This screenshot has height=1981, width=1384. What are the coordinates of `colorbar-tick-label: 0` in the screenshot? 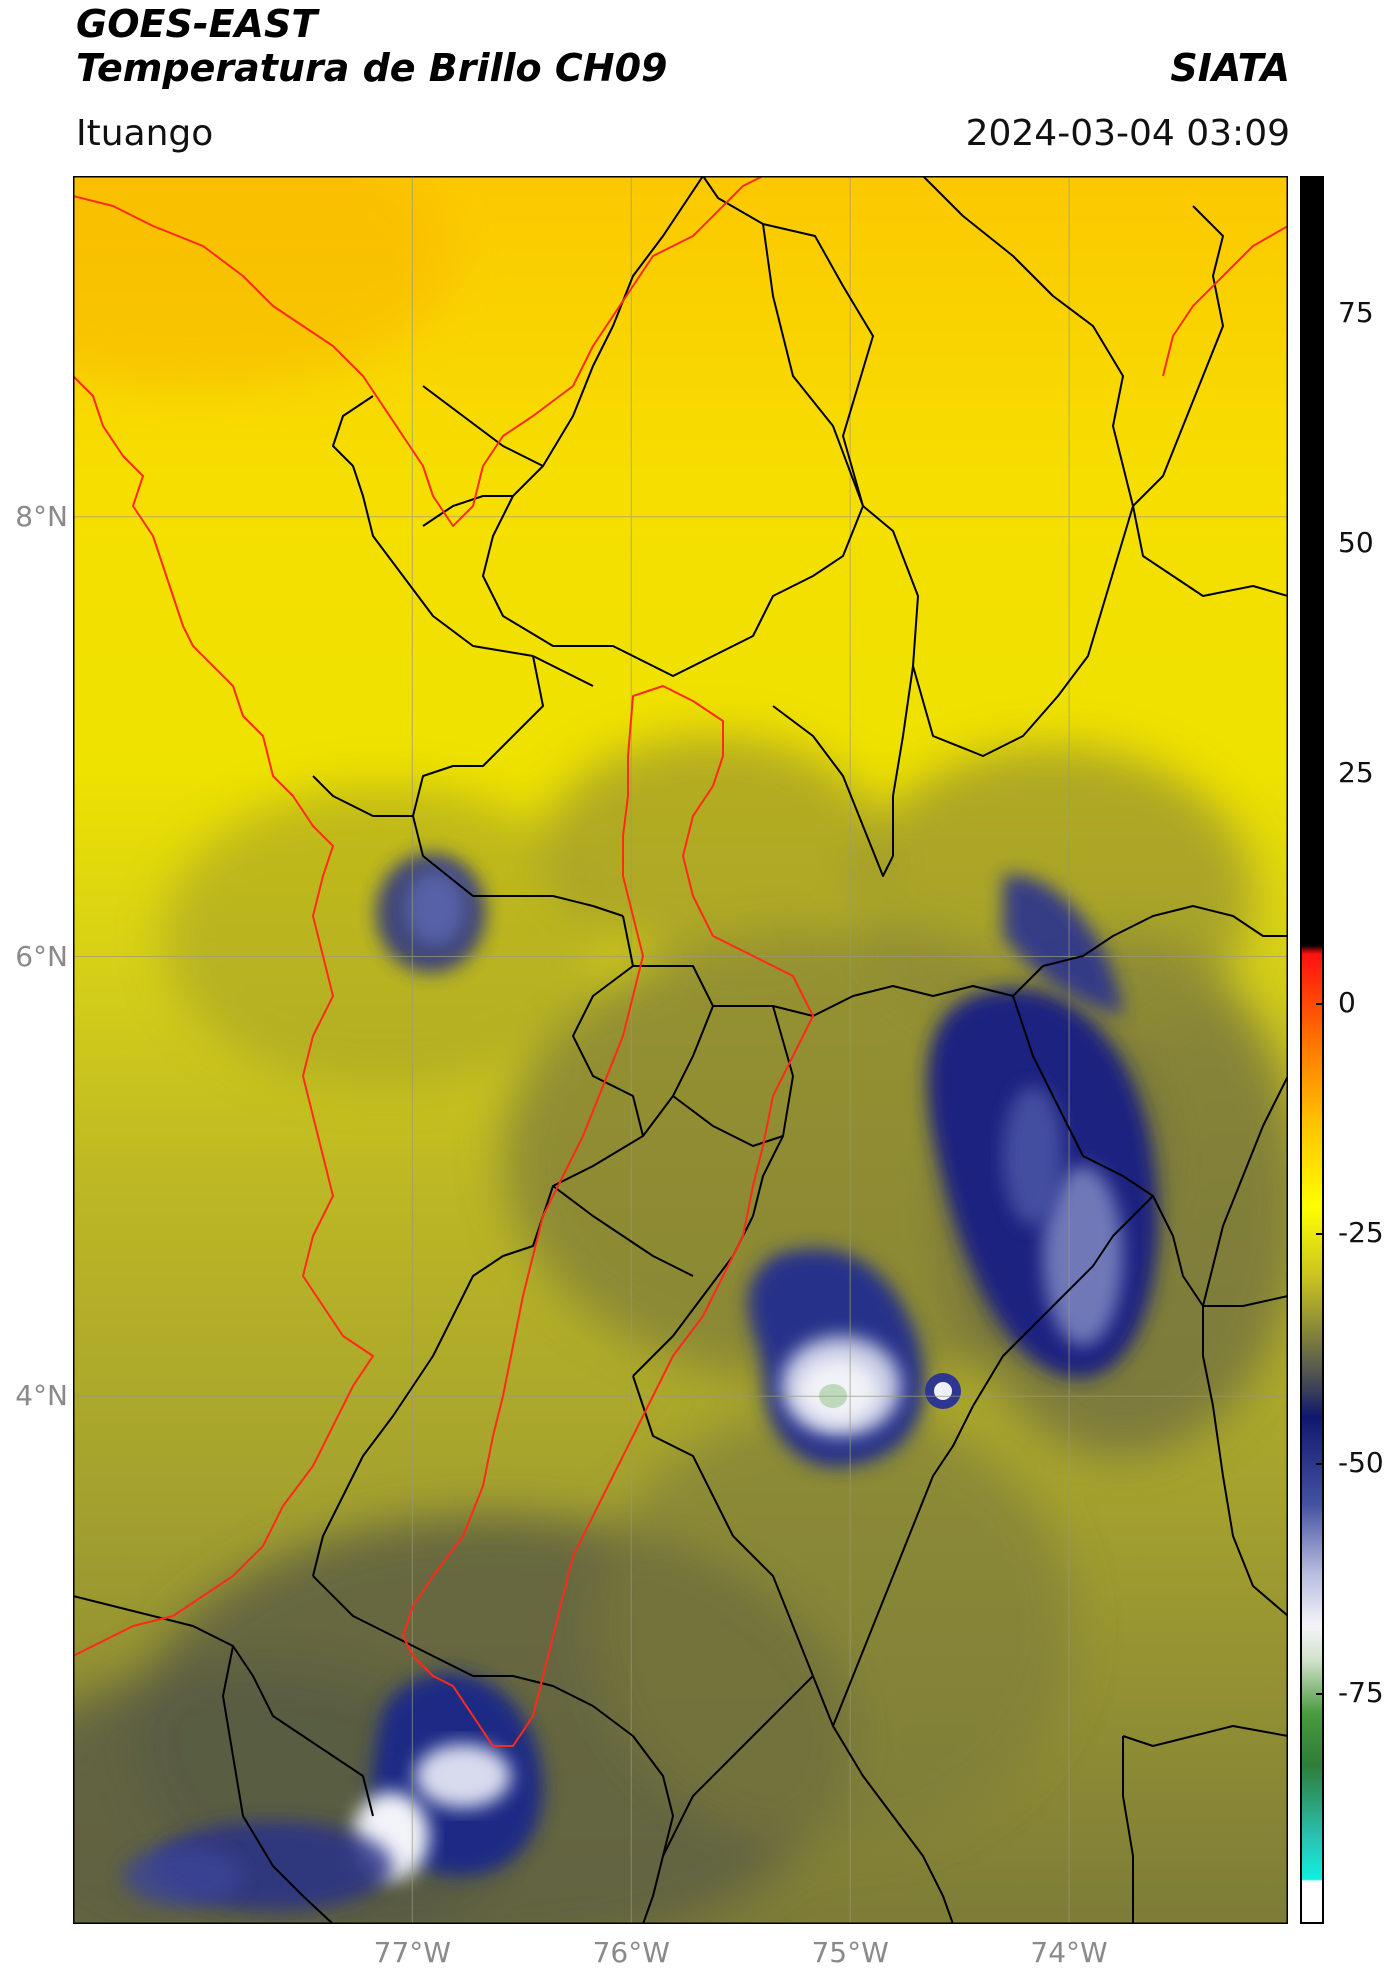 It's located at (1347, 1002).